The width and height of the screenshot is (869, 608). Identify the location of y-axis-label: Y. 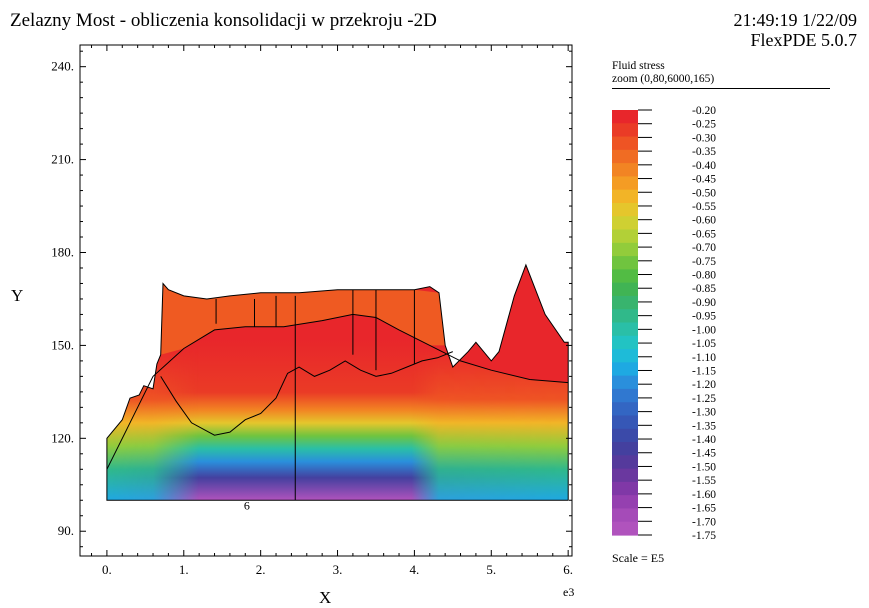
(17, 295).